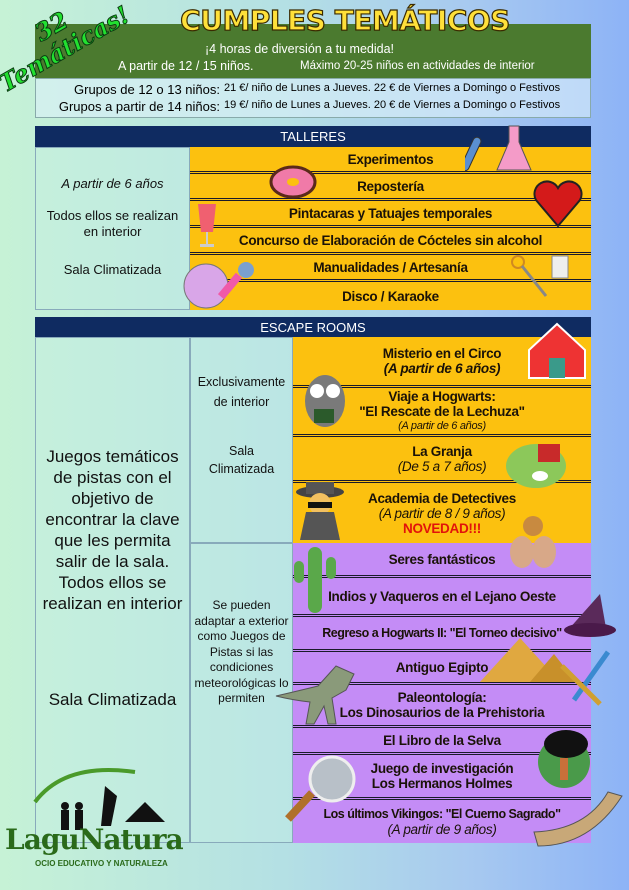  Describe the element at coordinates (498, 148) in the screenshot. I see `lab-flask-icon` at that location.